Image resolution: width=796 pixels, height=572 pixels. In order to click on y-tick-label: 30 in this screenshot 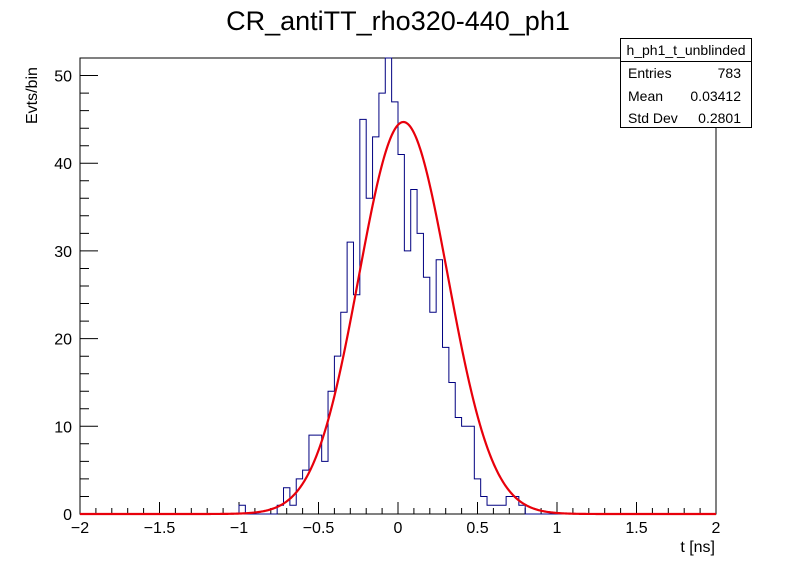, I will do `click(63, 252)`.